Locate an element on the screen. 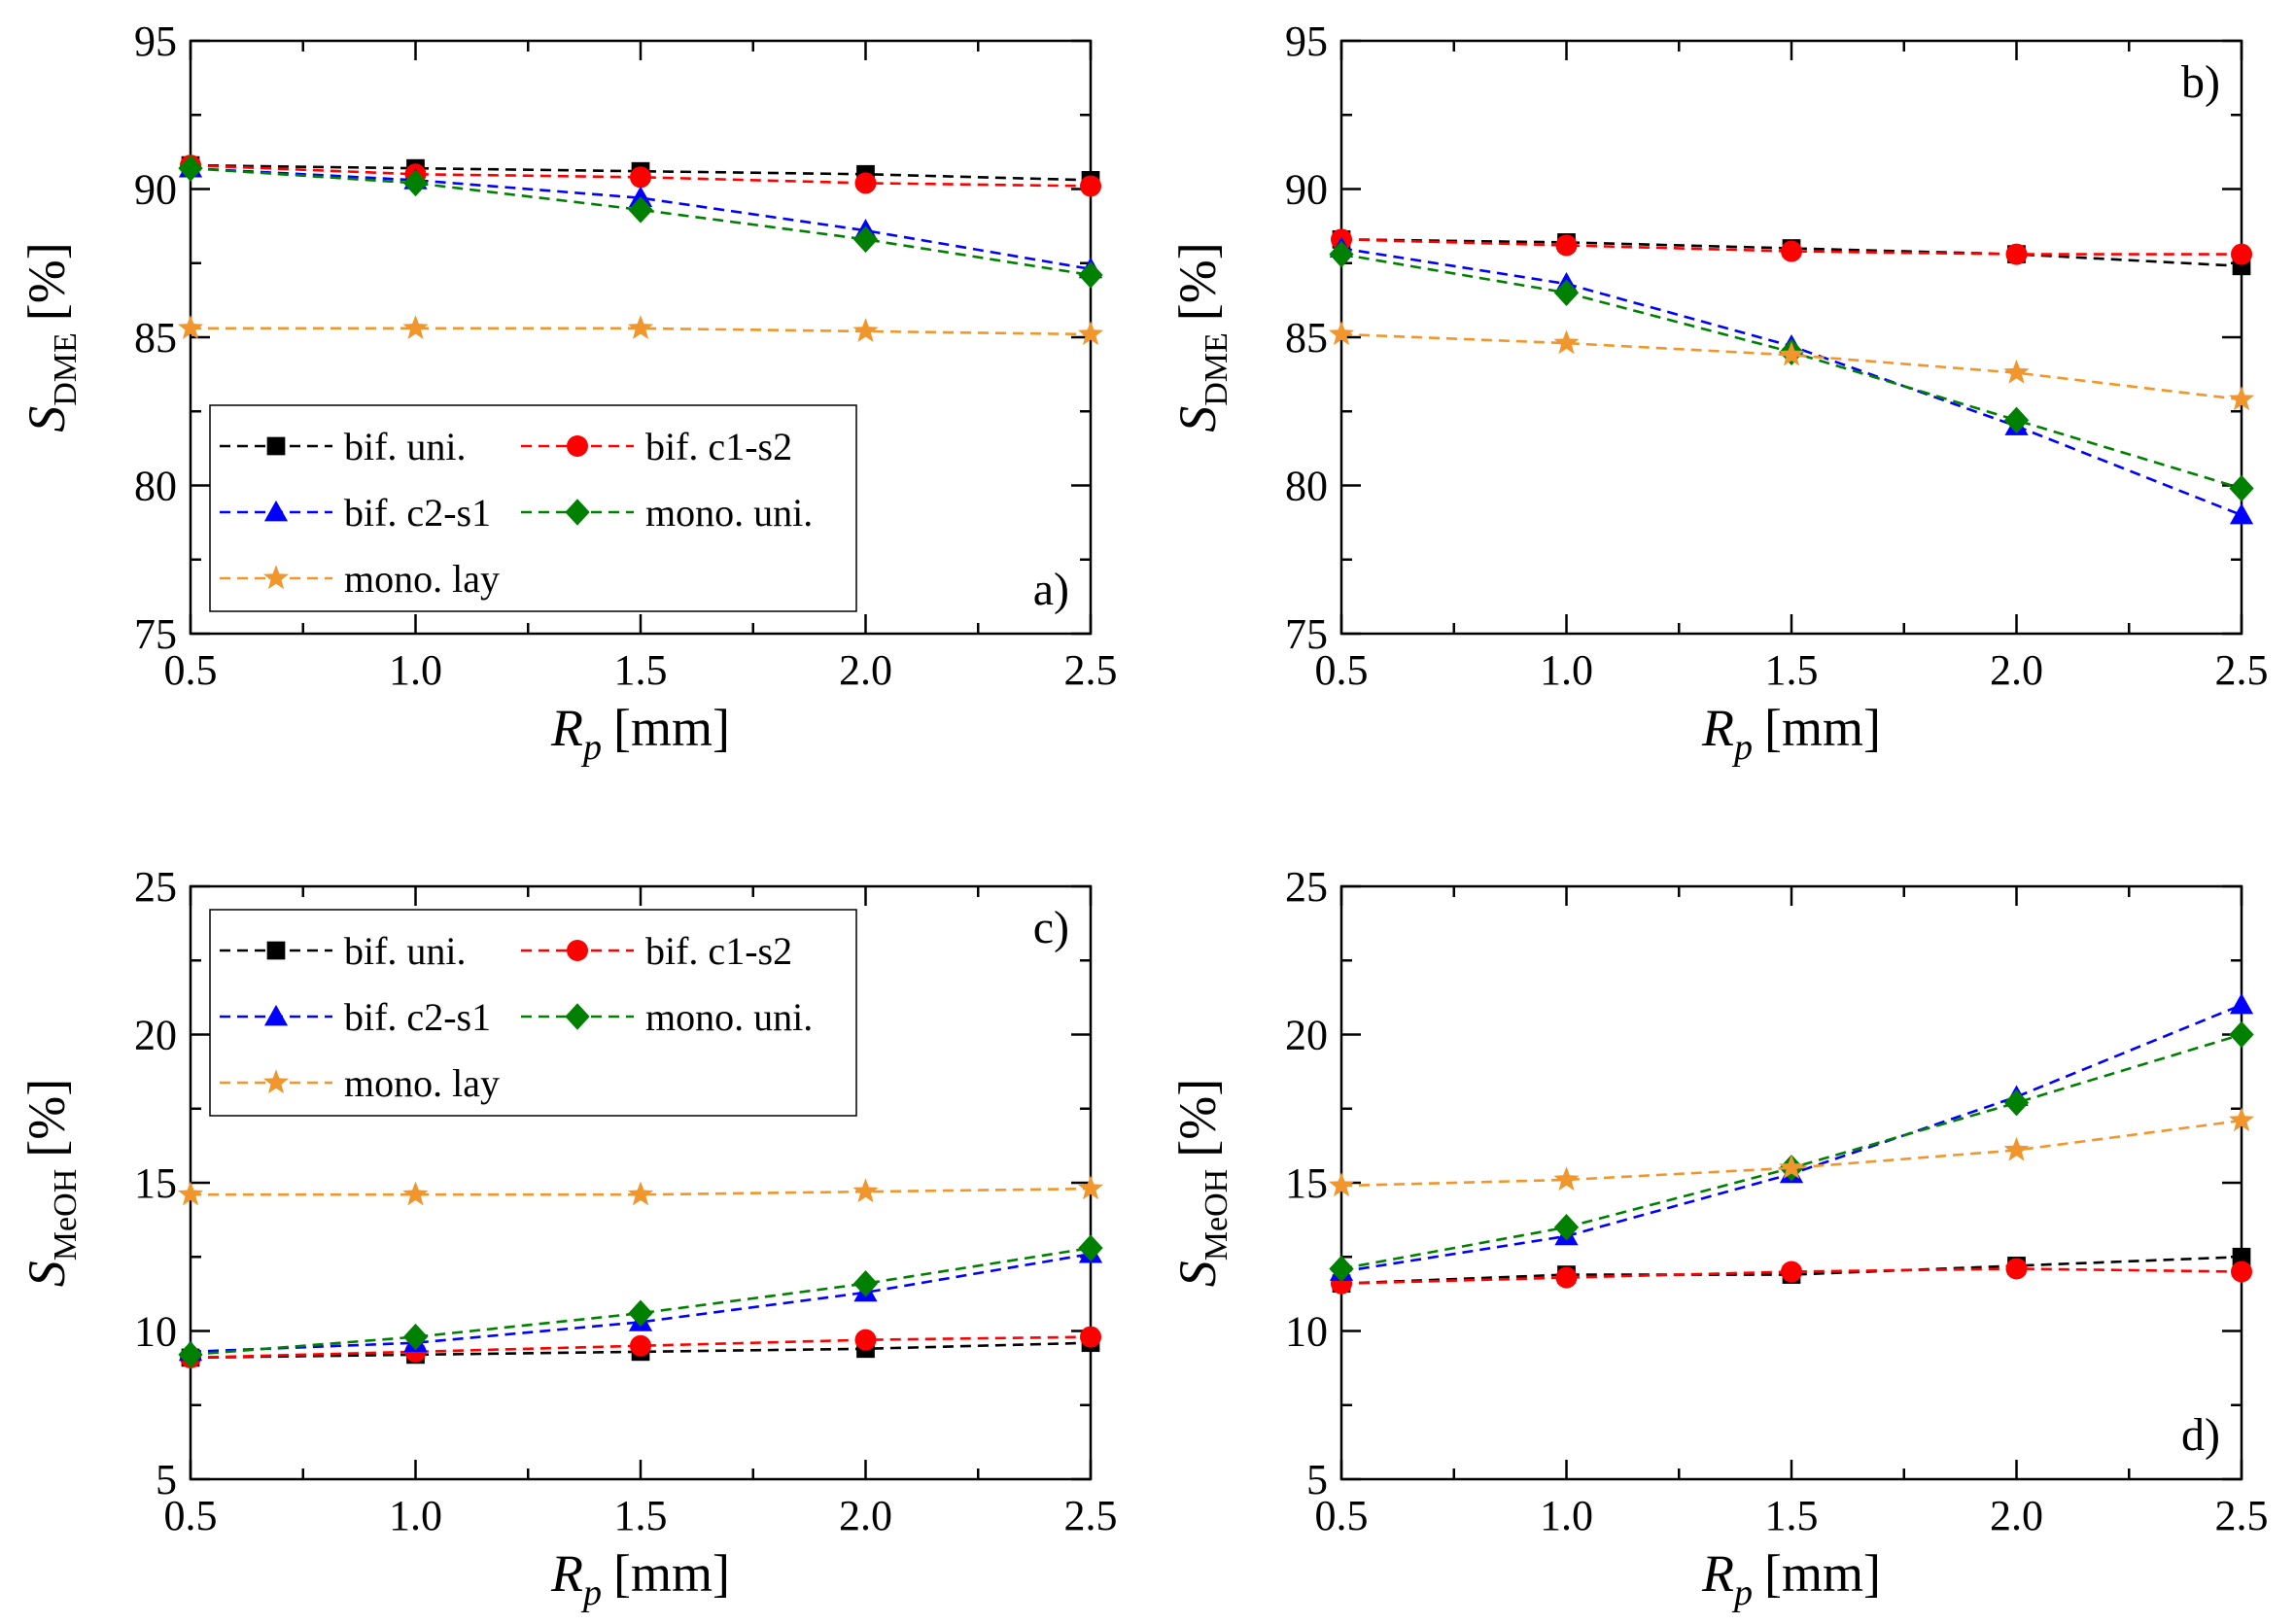 The height and width of the screenshot is (1624, 2295). legend-item: bif. uni. is located at coordinates (343, 951).